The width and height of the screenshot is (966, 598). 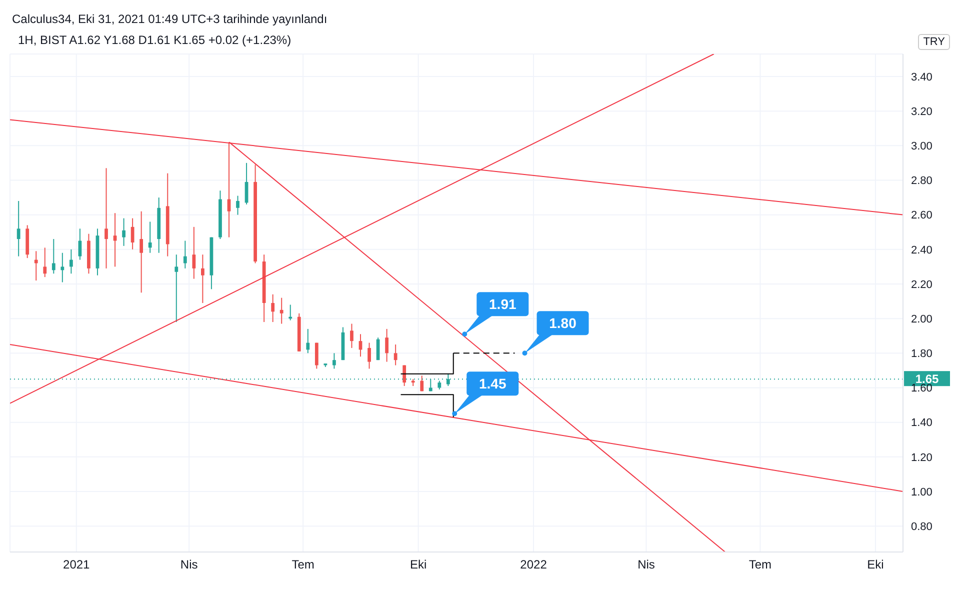 I want to click on callout-bubble: 1.80, so click(x=556, y=332).